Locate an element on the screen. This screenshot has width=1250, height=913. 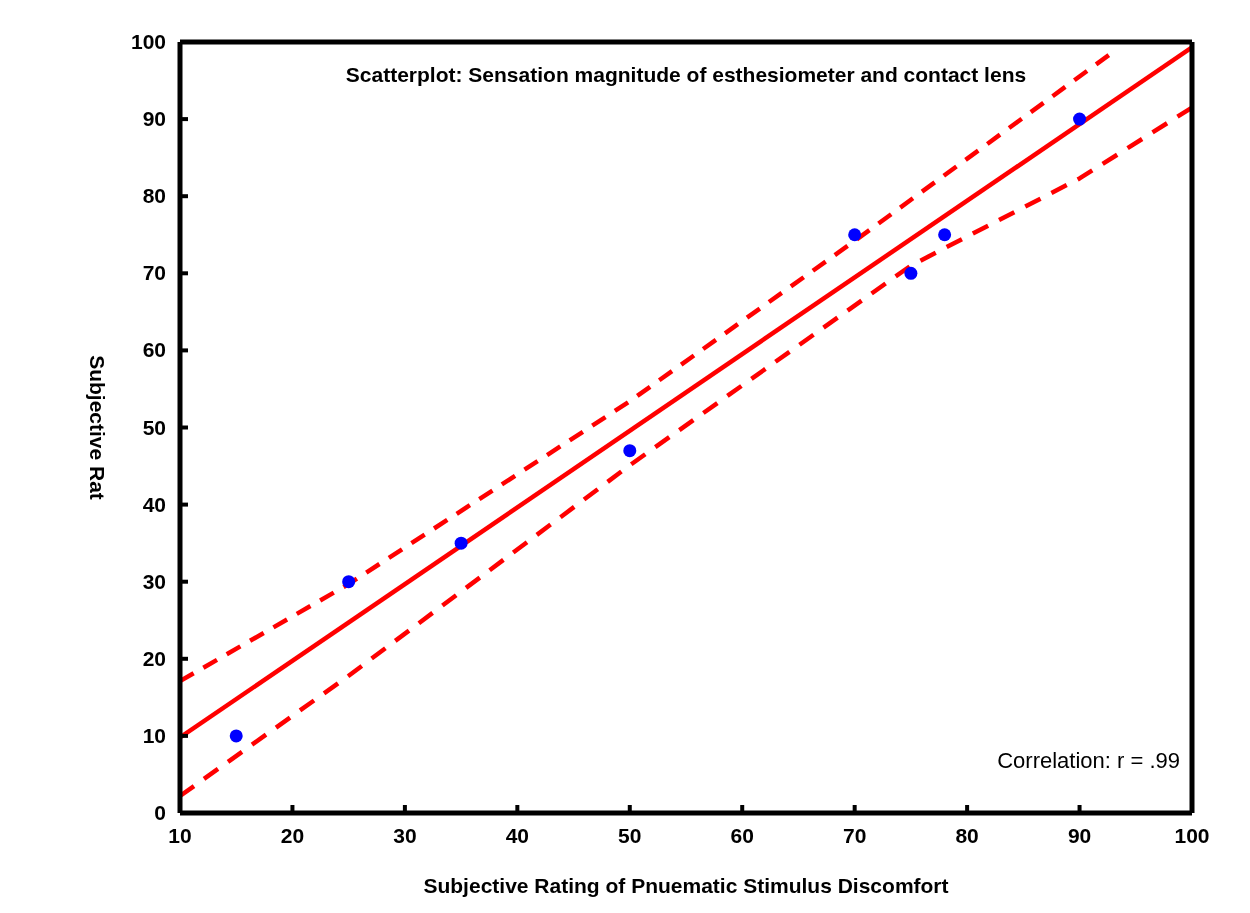
y-tick-label: 20 is located at coordinates (154, 658).